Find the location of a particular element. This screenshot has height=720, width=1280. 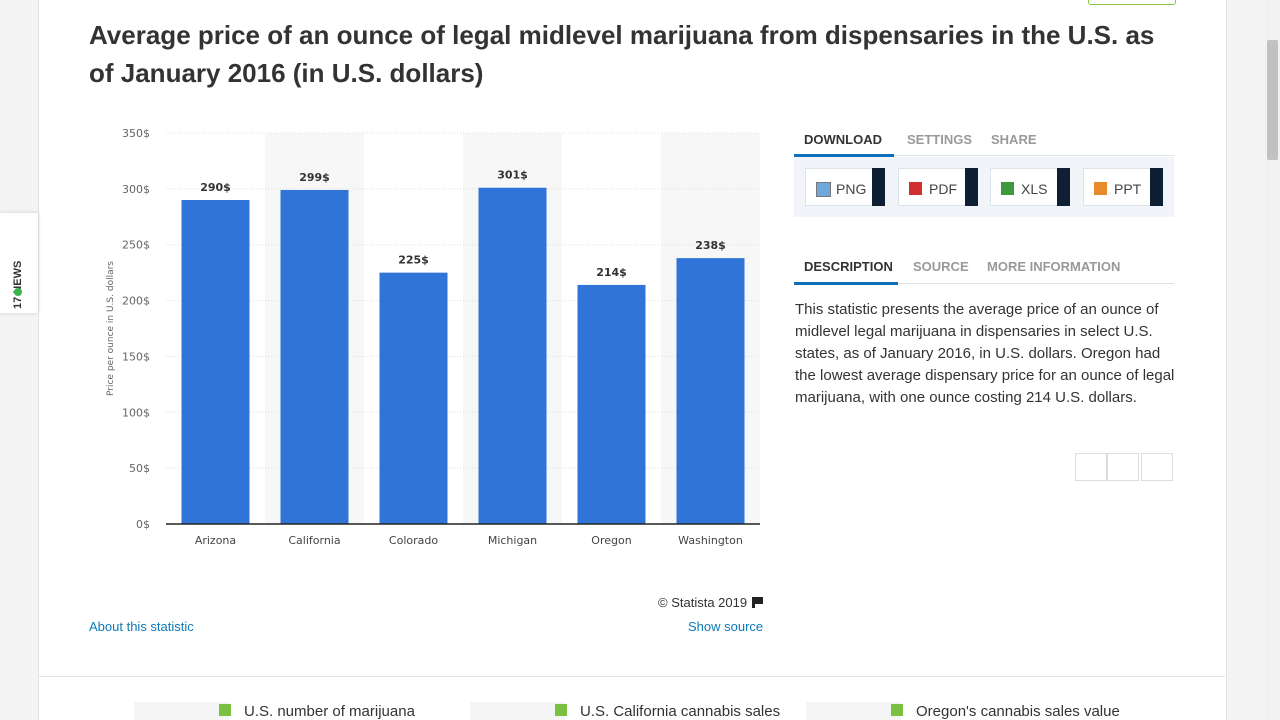

alert-button is located at coordinates (1157, 467).